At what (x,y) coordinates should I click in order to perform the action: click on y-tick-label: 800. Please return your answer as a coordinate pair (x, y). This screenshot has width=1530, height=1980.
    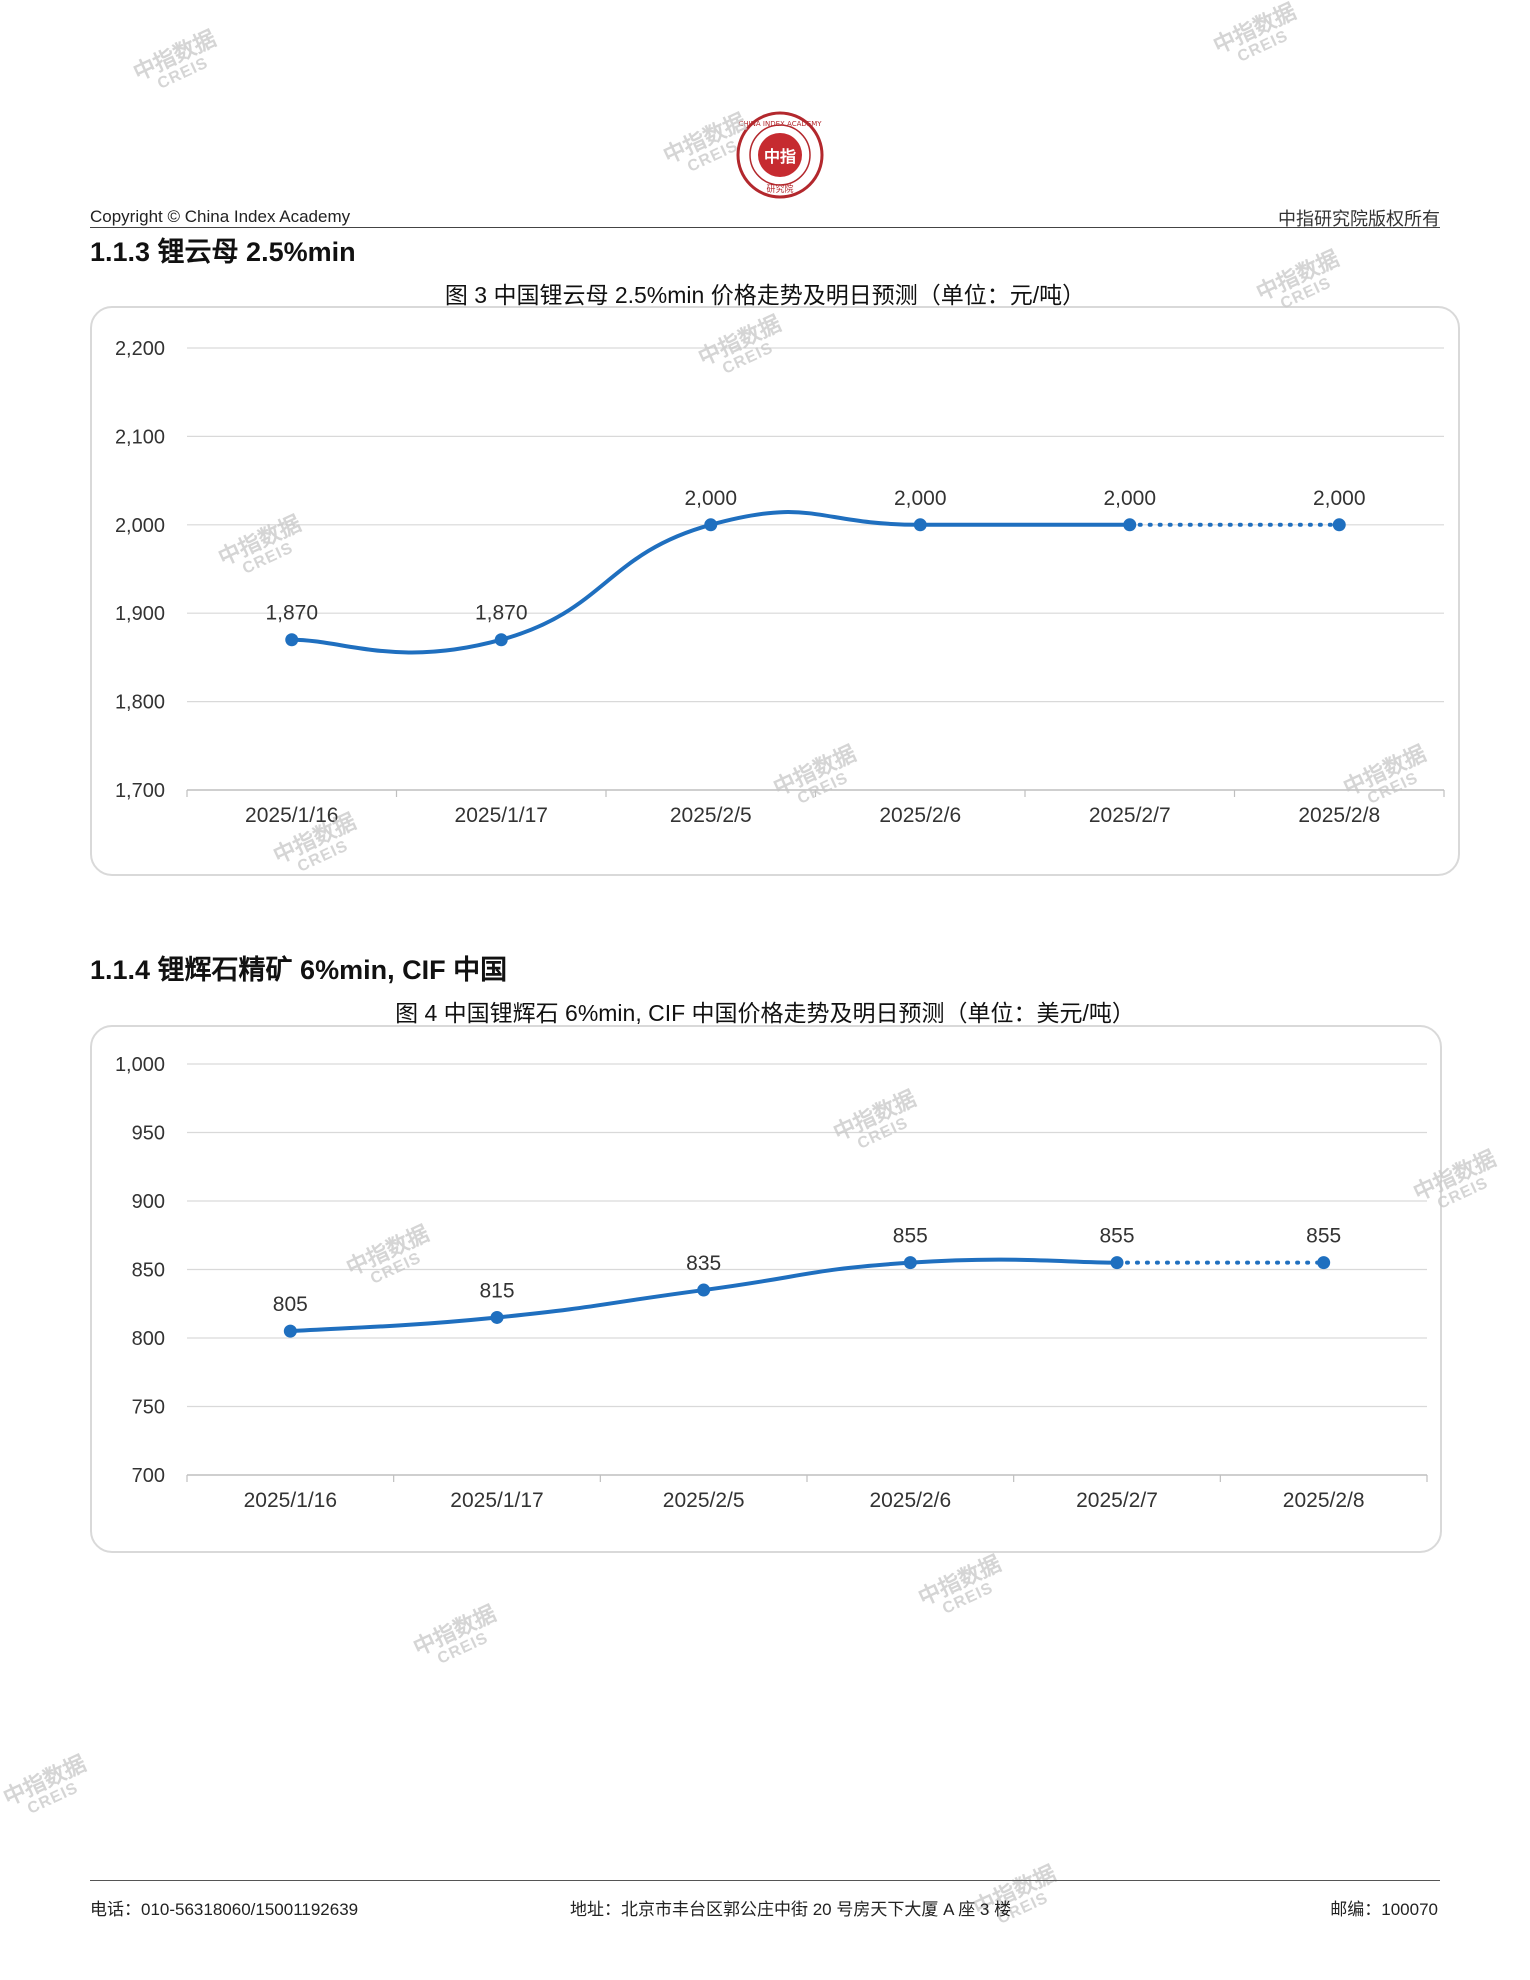
    Looking at the image, I should click on (148, 1339).